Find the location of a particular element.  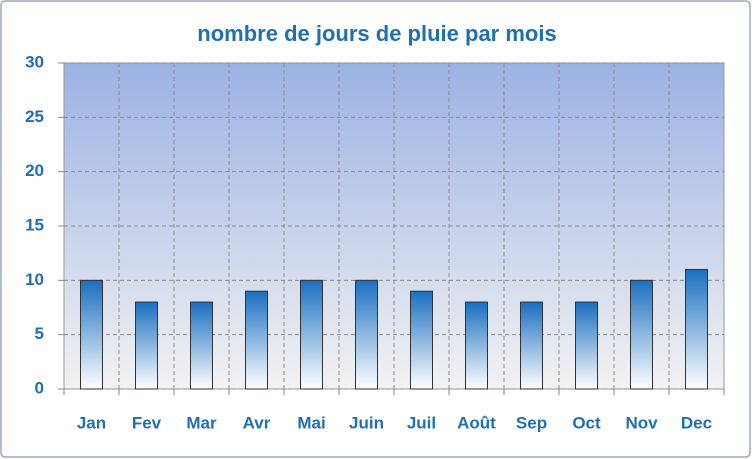

x-tick-label: Nov is located at coordinates (641, 422).